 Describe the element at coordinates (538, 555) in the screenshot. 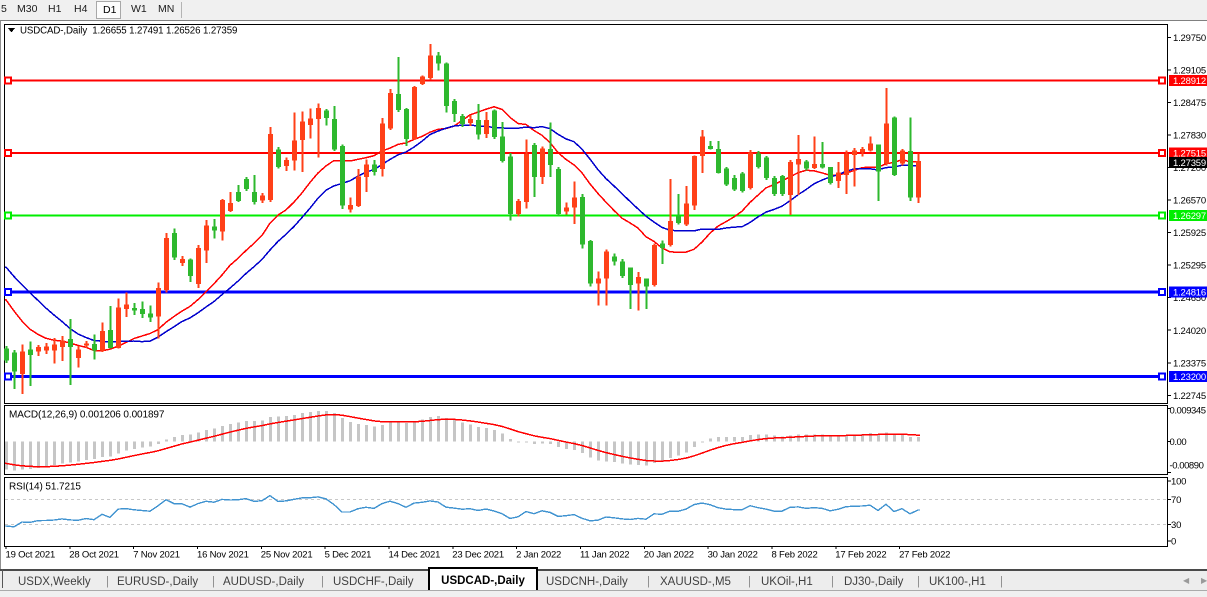

I see `svg-text: 2 Jan 2022` at that location.